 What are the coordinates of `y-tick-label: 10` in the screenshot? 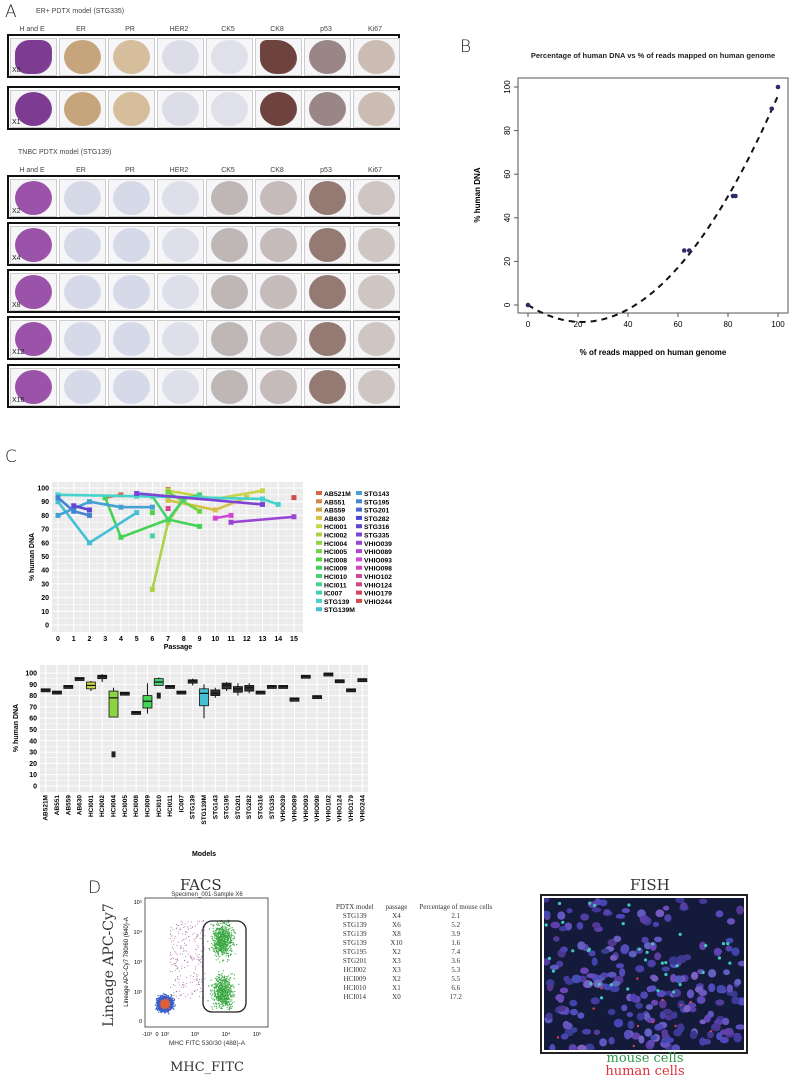 It's located at (45, 612).